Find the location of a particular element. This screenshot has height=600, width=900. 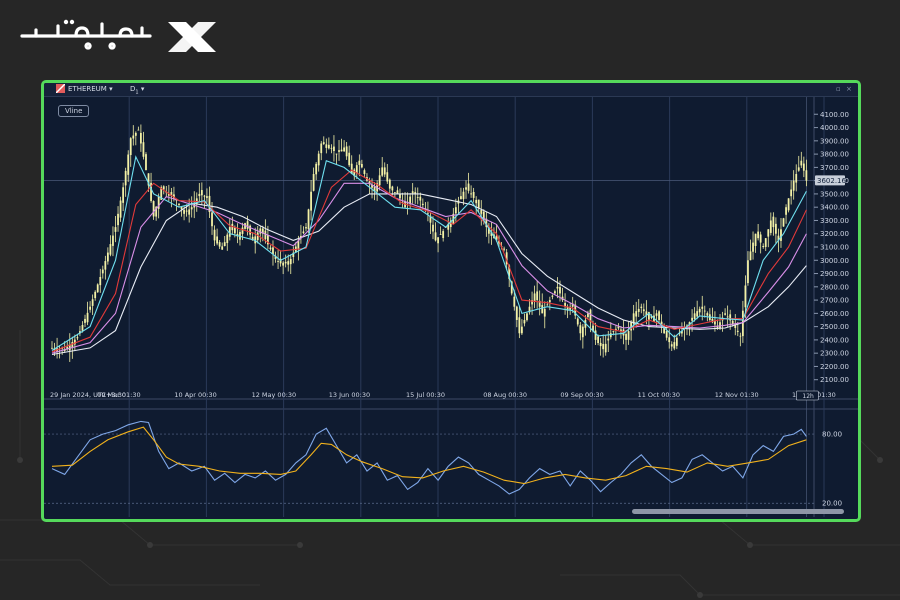

price-tick-label: 3500.00 is located at coordinates (834, 194).